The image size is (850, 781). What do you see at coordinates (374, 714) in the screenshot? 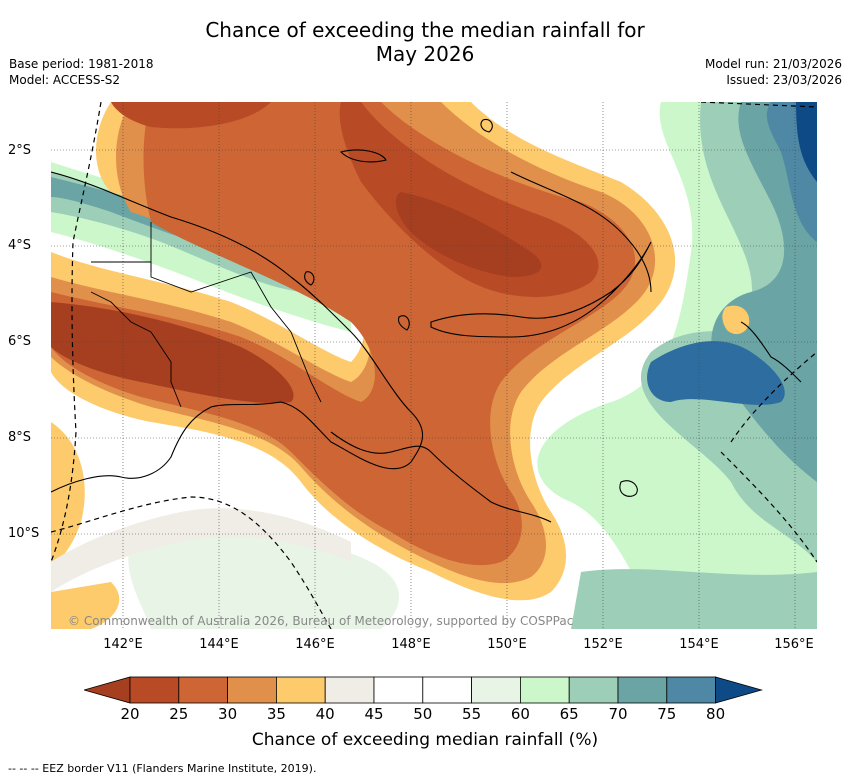
I see `colorbar-tick-label: 45` at bounding box center [374, 714].